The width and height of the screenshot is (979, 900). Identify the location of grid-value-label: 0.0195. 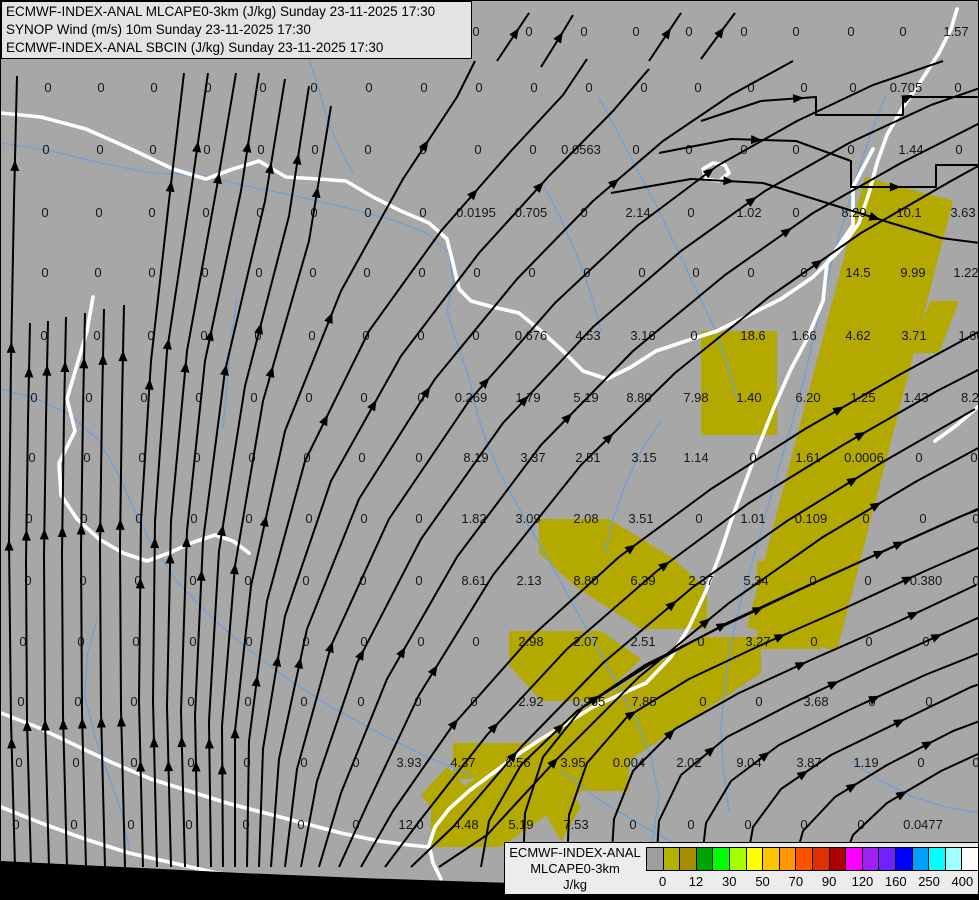
(476, 212).